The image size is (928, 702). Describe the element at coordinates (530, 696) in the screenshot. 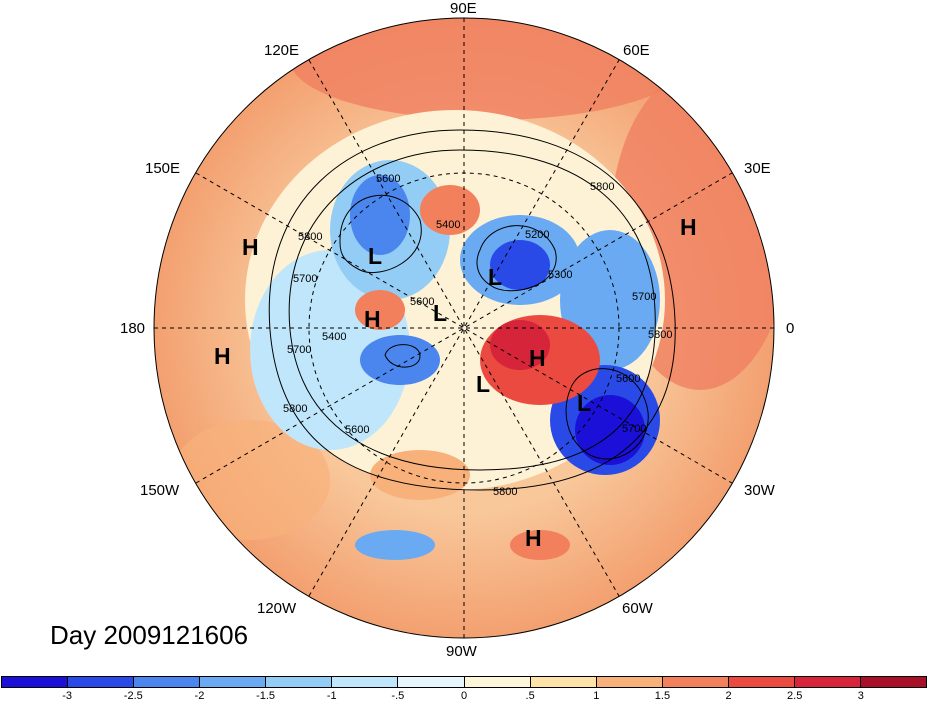

I see `colorbar-tick-label: .5` at that location.